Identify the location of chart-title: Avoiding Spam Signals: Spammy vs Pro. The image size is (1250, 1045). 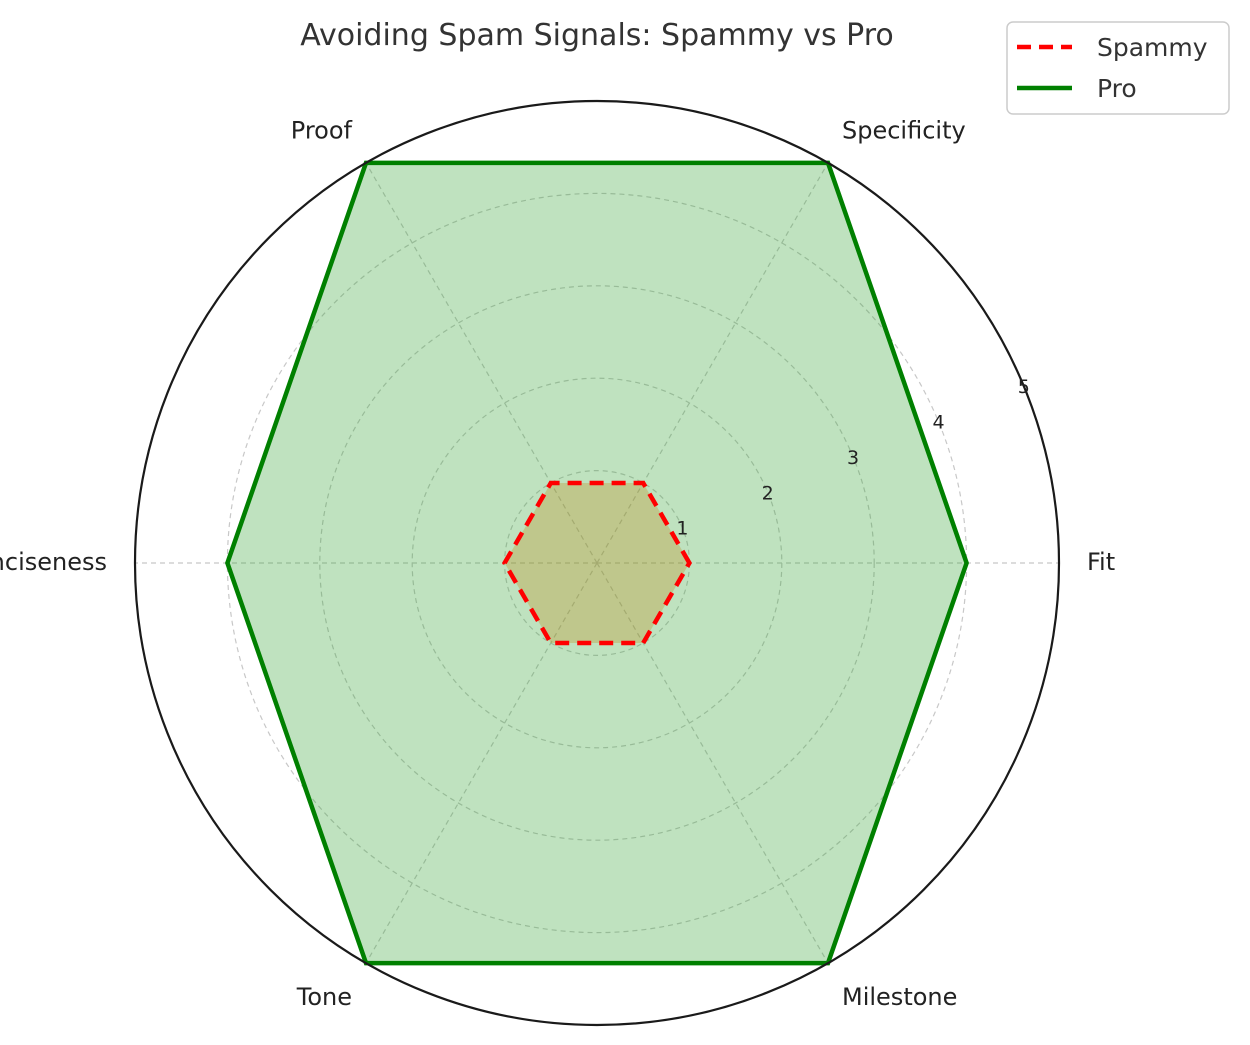
(597, 35).